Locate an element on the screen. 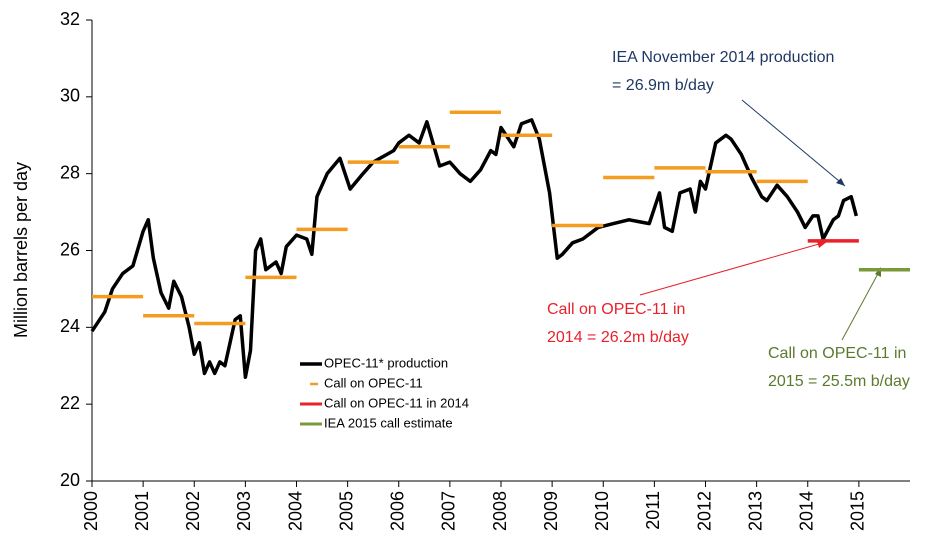  legend-label: Call on OPEC-11 in 2014 is located at coordinates (396, 402).